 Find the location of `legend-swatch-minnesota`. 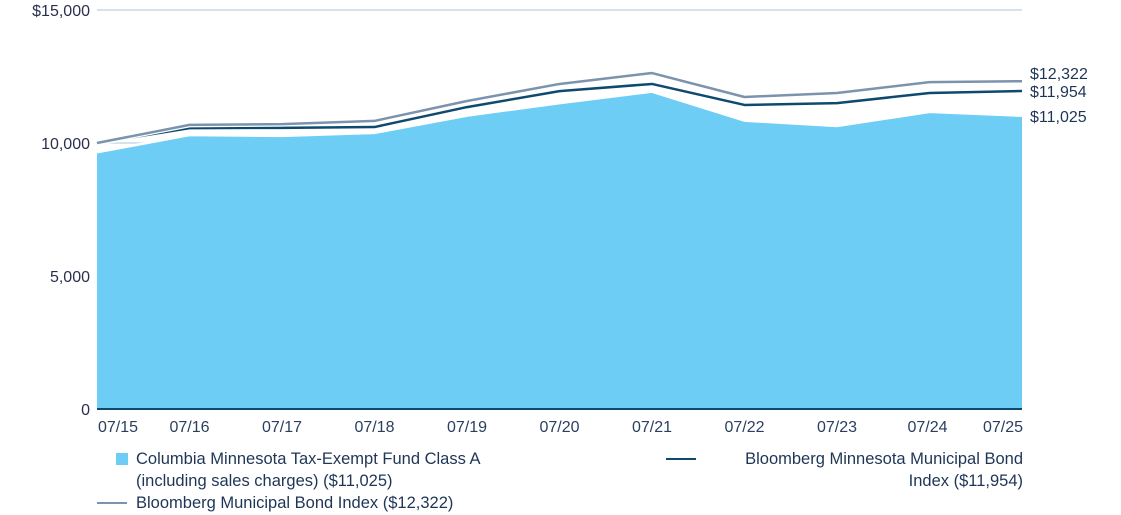

legend-swatch-minnesota is located at coordinates (681, 459).